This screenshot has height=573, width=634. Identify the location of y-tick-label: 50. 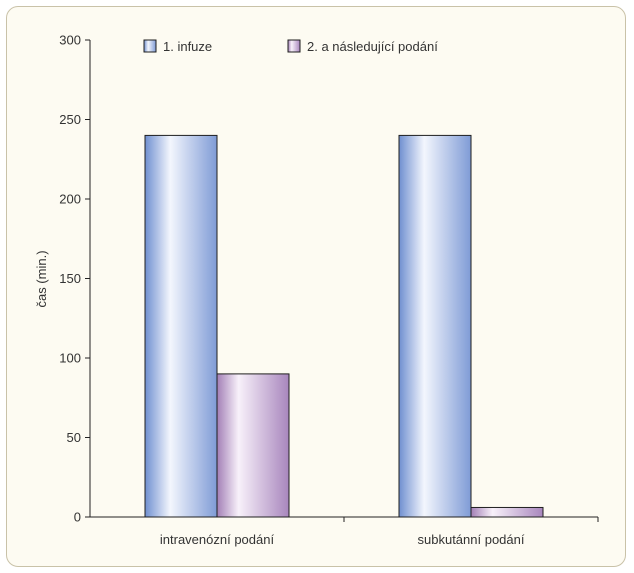
(74, 437).